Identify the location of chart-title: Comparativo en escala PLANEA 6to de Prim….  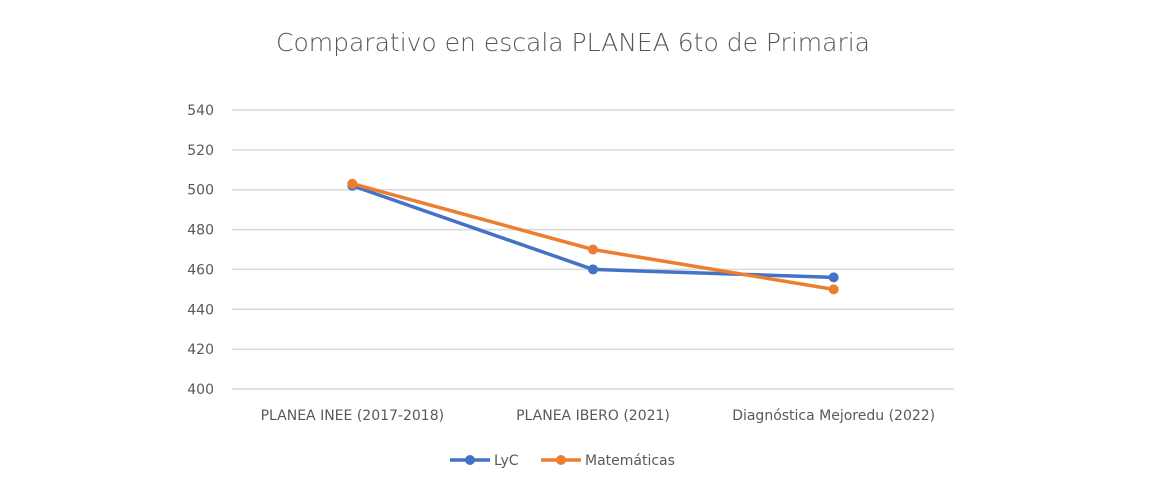
(573, 42).